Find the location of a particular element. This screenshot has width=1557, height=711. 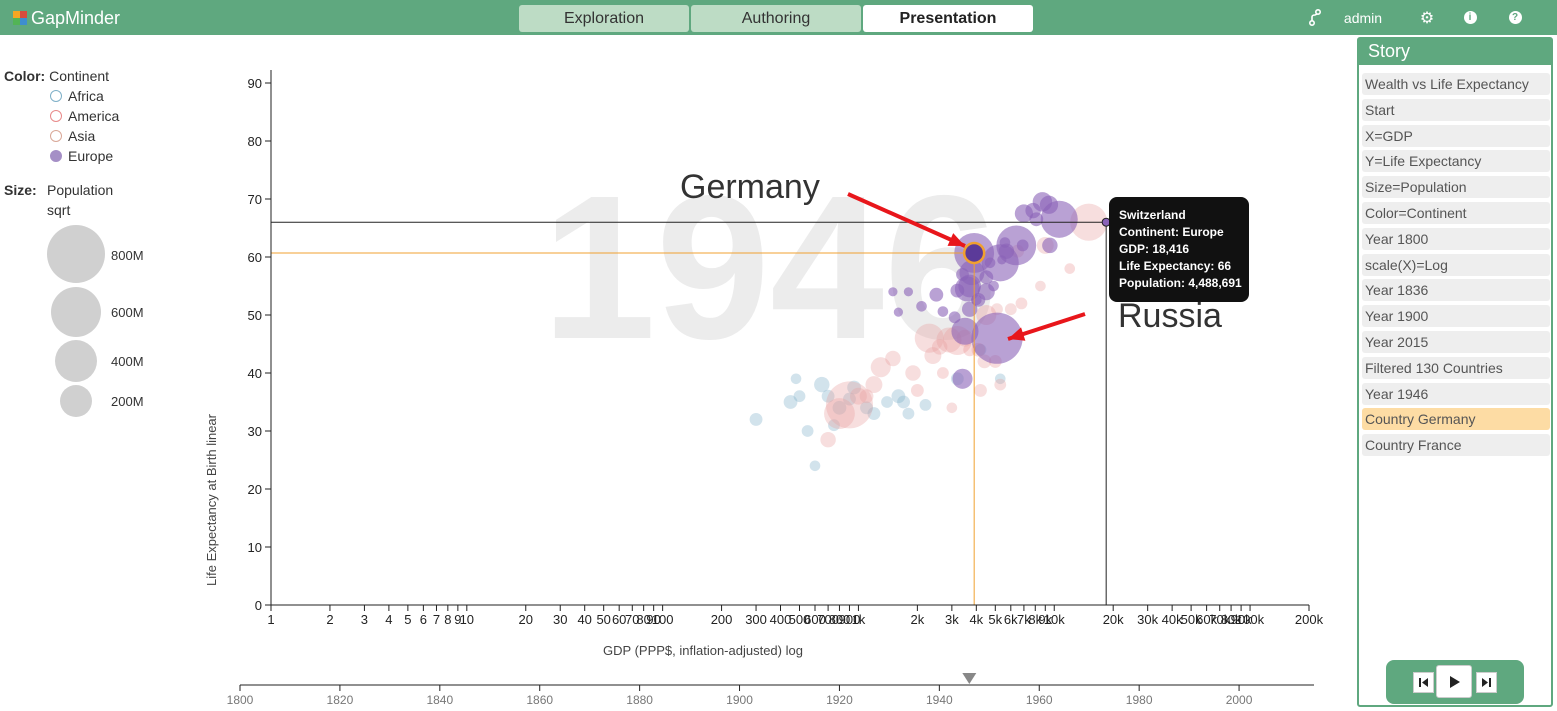

story-item: Year 1946 is located at coordinates (1456, 393).